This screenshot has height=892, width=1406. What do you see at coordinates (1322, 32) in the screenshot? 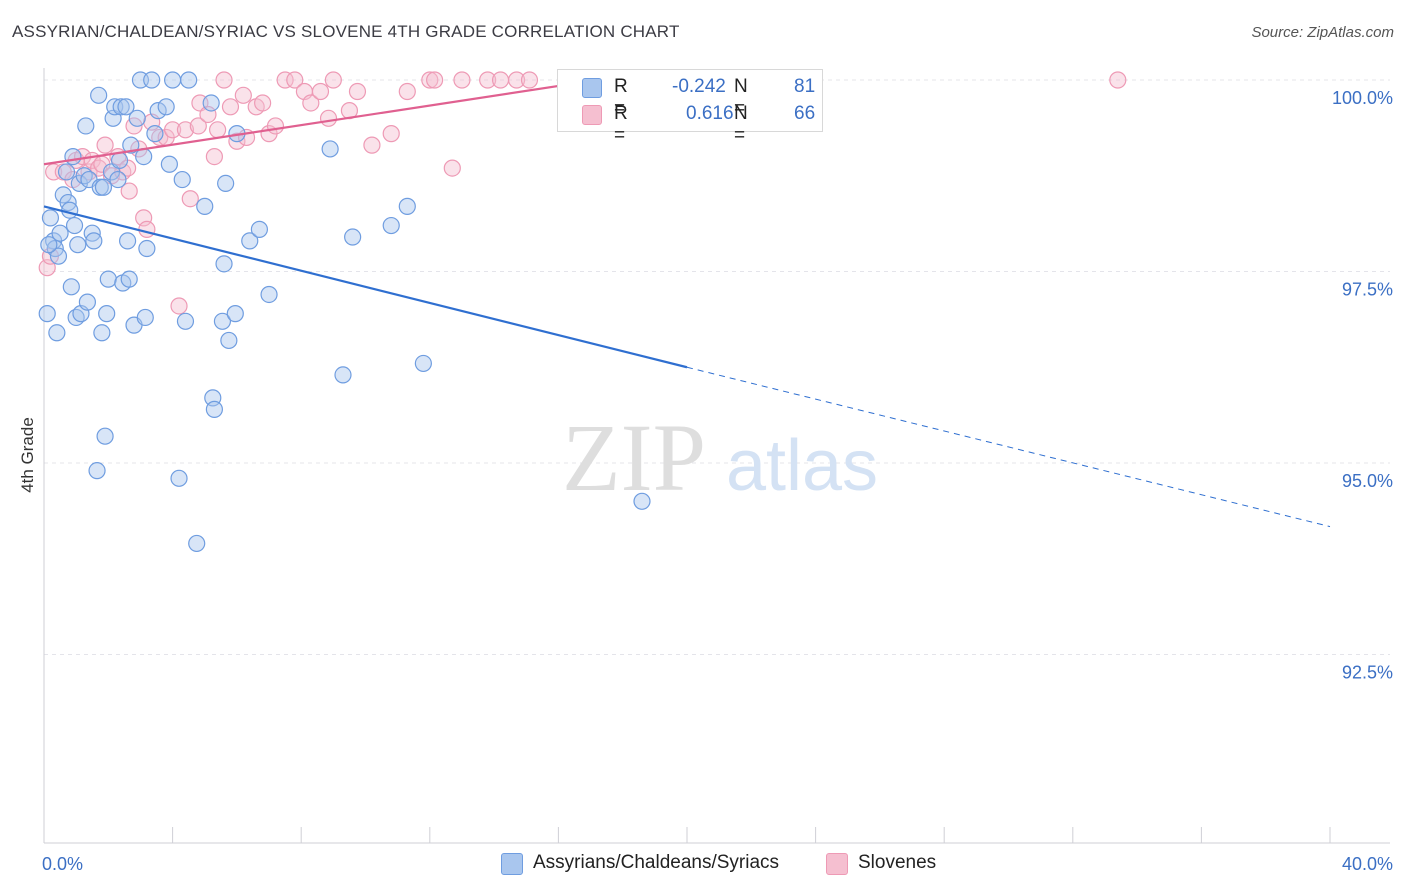
I see `source-credit: Source: ZipAtlas.com` at bounding box center [1322, 32].